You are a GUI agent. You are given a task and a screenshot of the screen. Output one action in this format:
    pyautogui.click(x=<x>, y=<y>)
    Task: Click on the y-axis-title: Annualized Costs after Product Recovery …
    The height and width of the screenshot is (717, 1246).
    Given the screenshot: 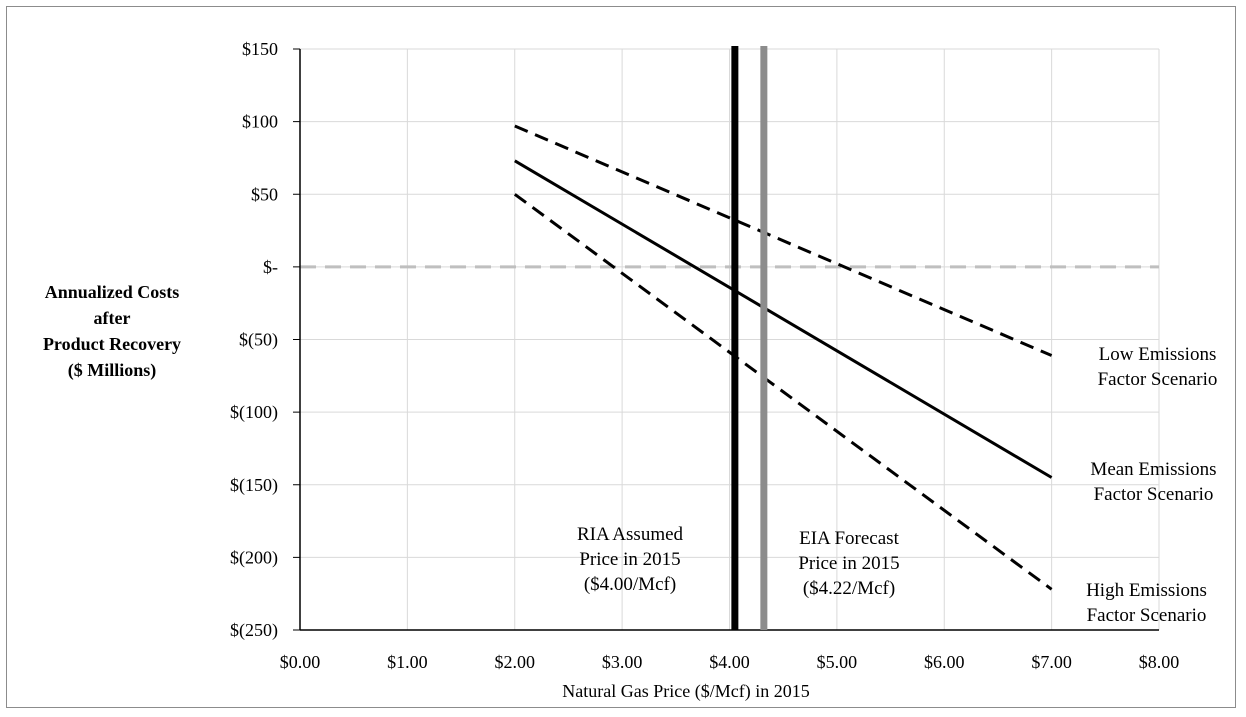 What is the action you would take?
    pyautogui.click(x=112, y=331)
    